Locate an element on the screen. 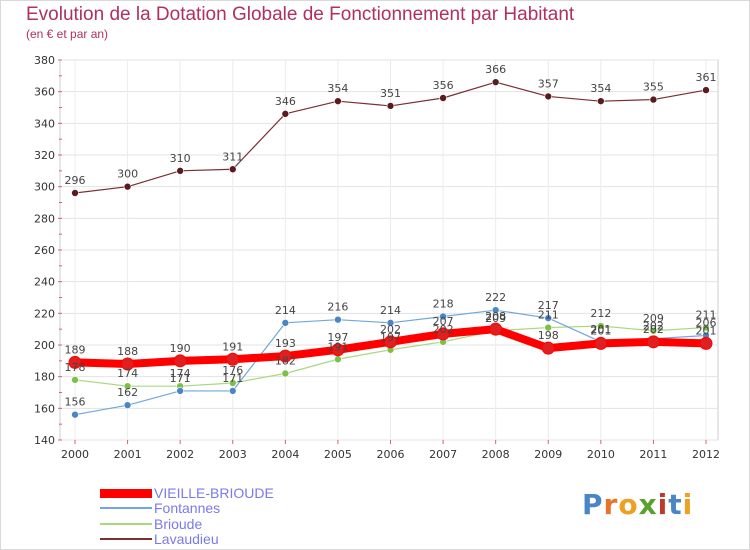 The width and height of the screenshot is (750, 550). data-label-vieille-brioude-2010: 201 is located at coordinates (600, 330).